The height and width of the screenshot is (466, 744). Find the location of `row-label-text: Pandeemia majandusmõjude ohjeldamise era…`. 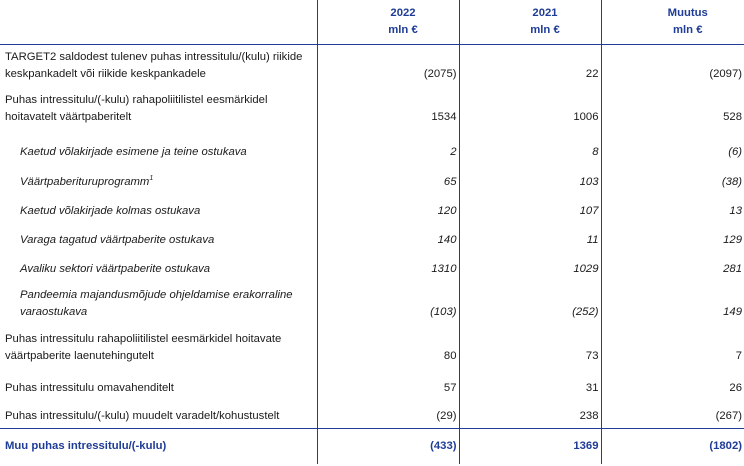

row-label-text: Pandeemia majandusmõjude ohjeldamise era… is located at coordinates (156, 303).